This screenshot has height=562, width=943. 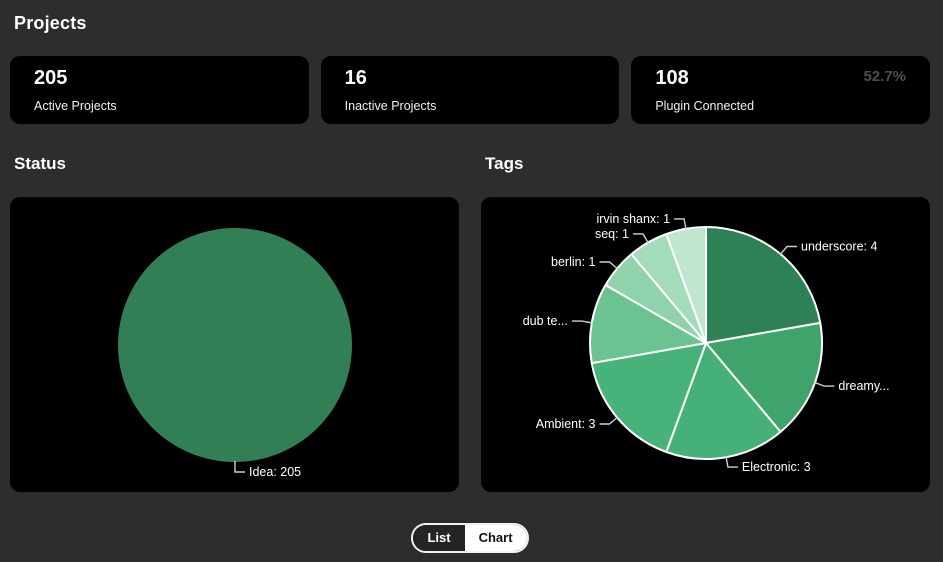 I want to click on pie-slice, so click(x=235, y=345).